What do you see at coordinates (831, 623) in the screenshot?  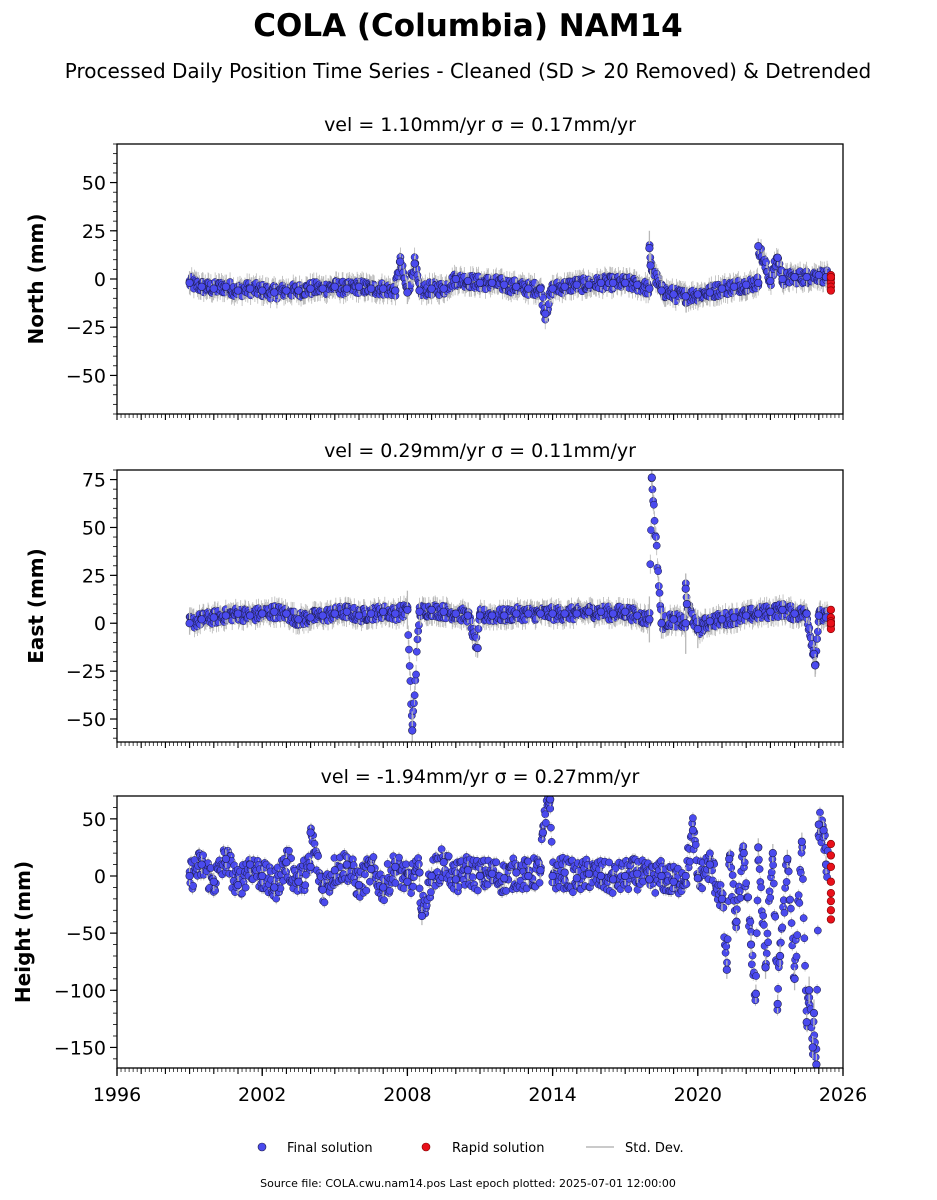 I see `rapid-point` at bounding box center [831, 623].